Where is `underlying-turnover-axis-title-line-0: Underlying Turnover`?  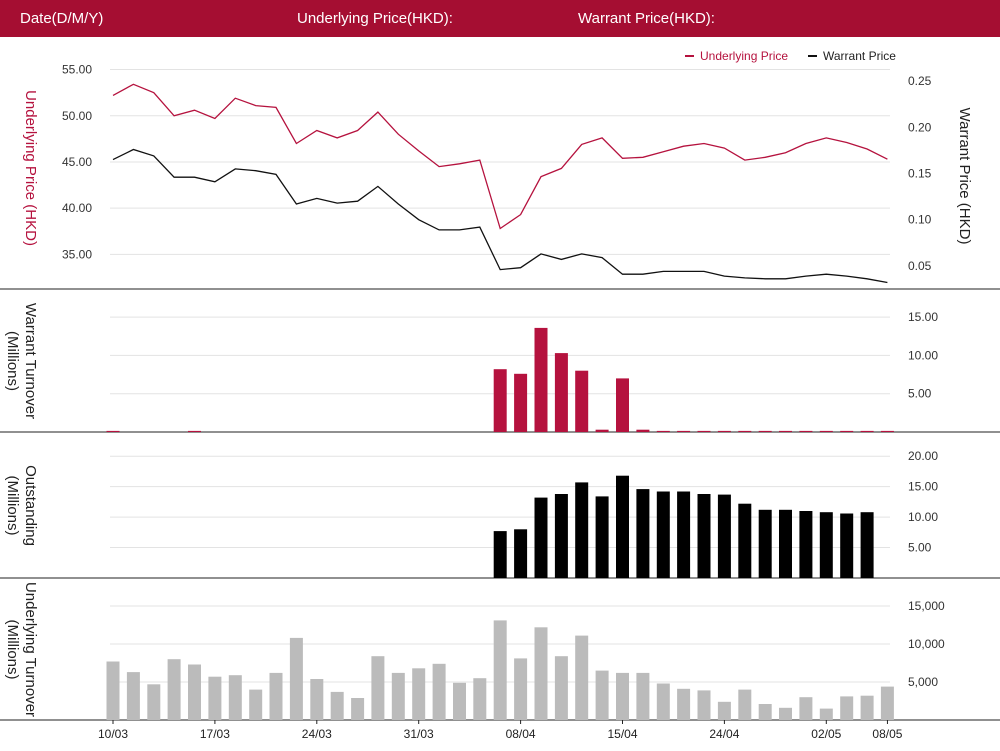
underlying-turnover-axis-title-line-0: Underlying Turnover is located at coordinates (30, 649).